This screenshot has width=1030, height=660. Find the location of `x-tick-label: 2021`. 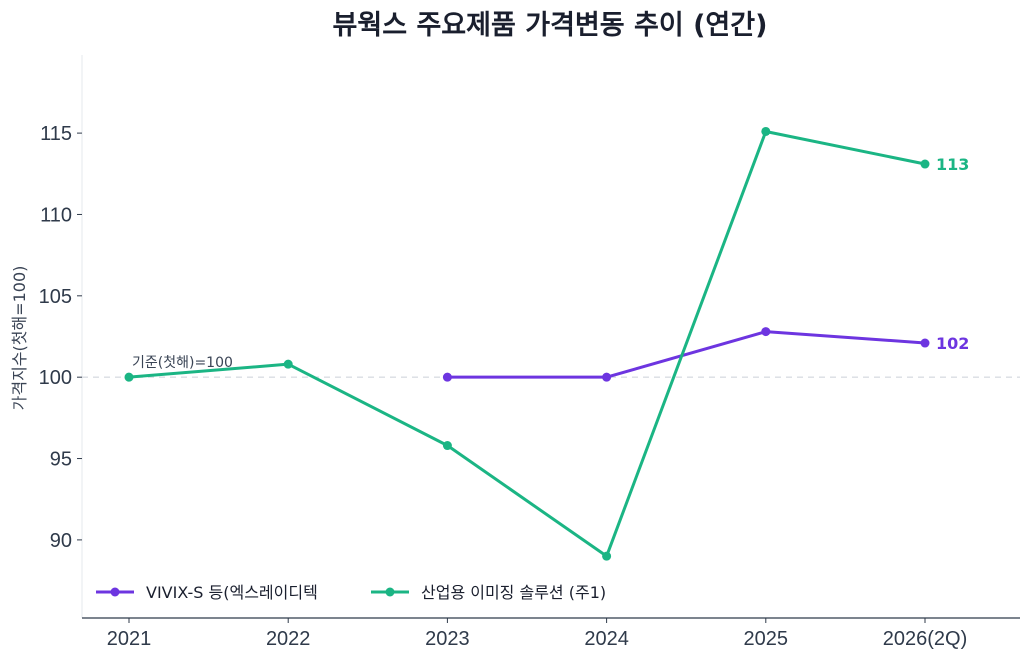

x-tick-label: 2021 is located at coordinates (129, 639).